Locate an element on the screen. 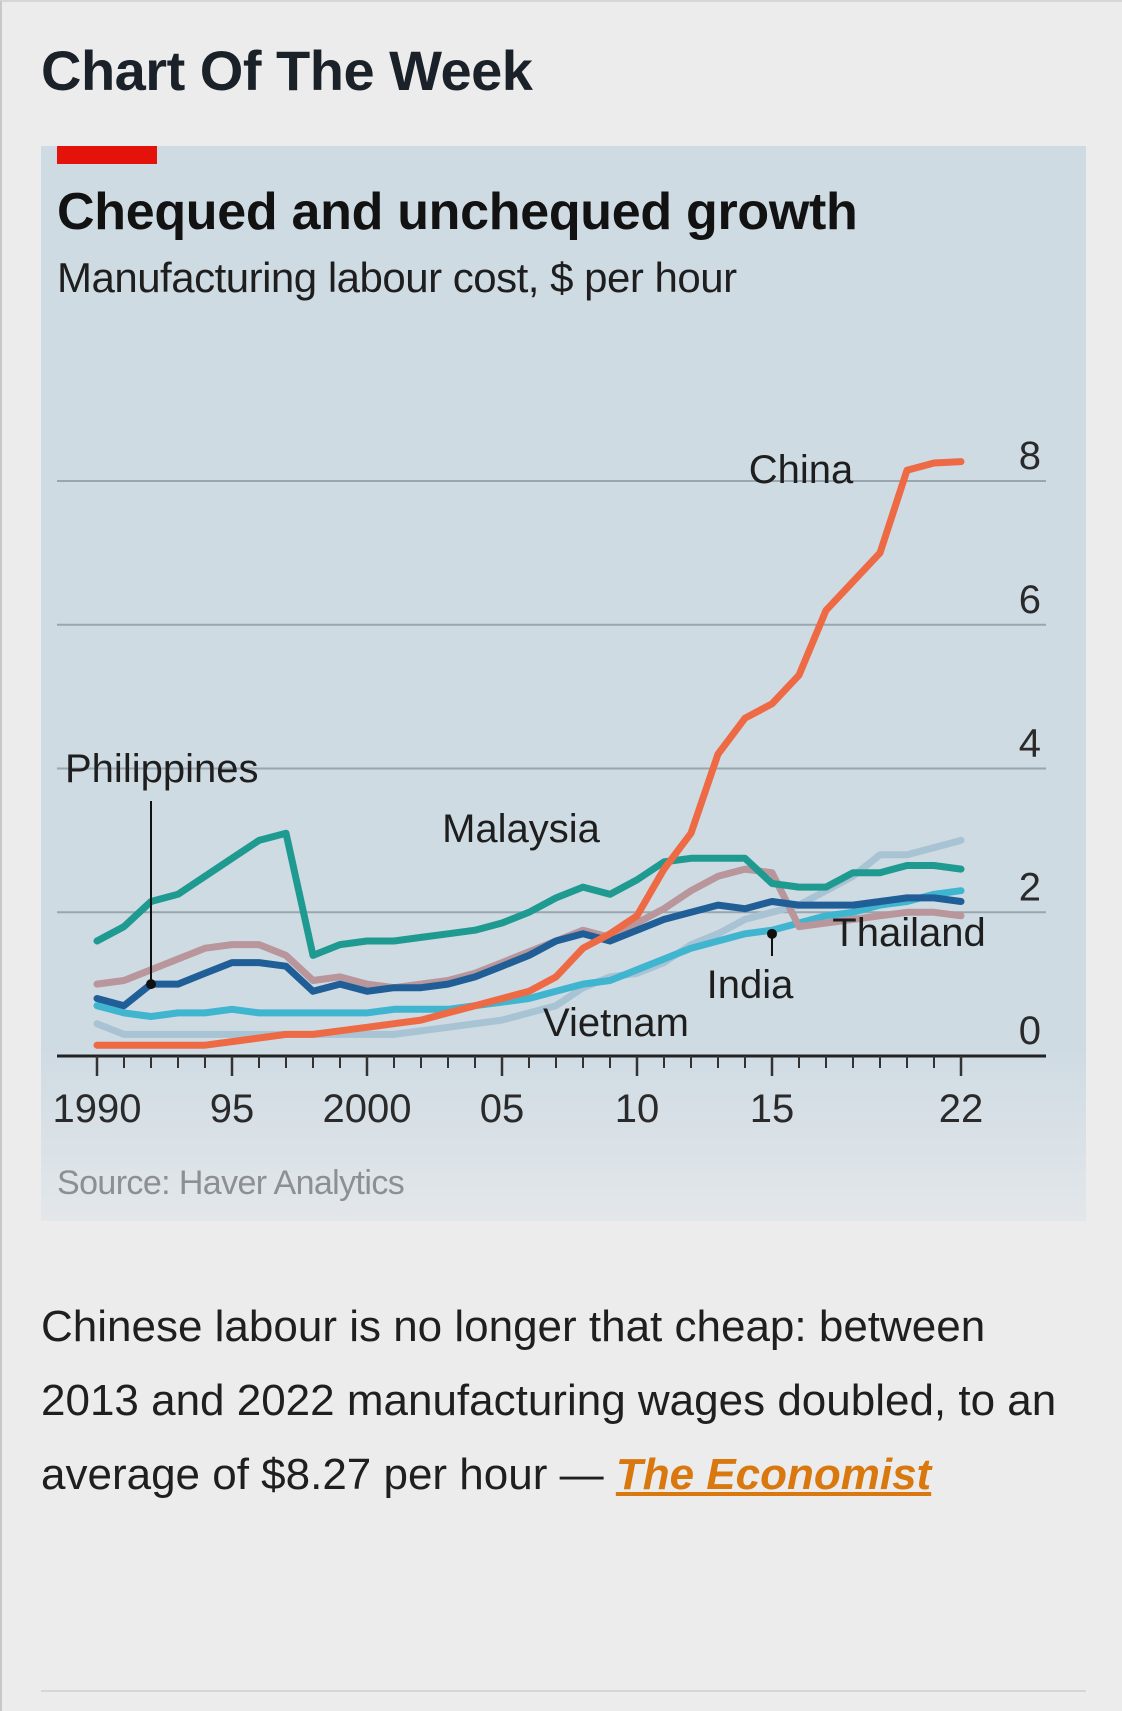  series-line-india is located at coordinates (529, 953).